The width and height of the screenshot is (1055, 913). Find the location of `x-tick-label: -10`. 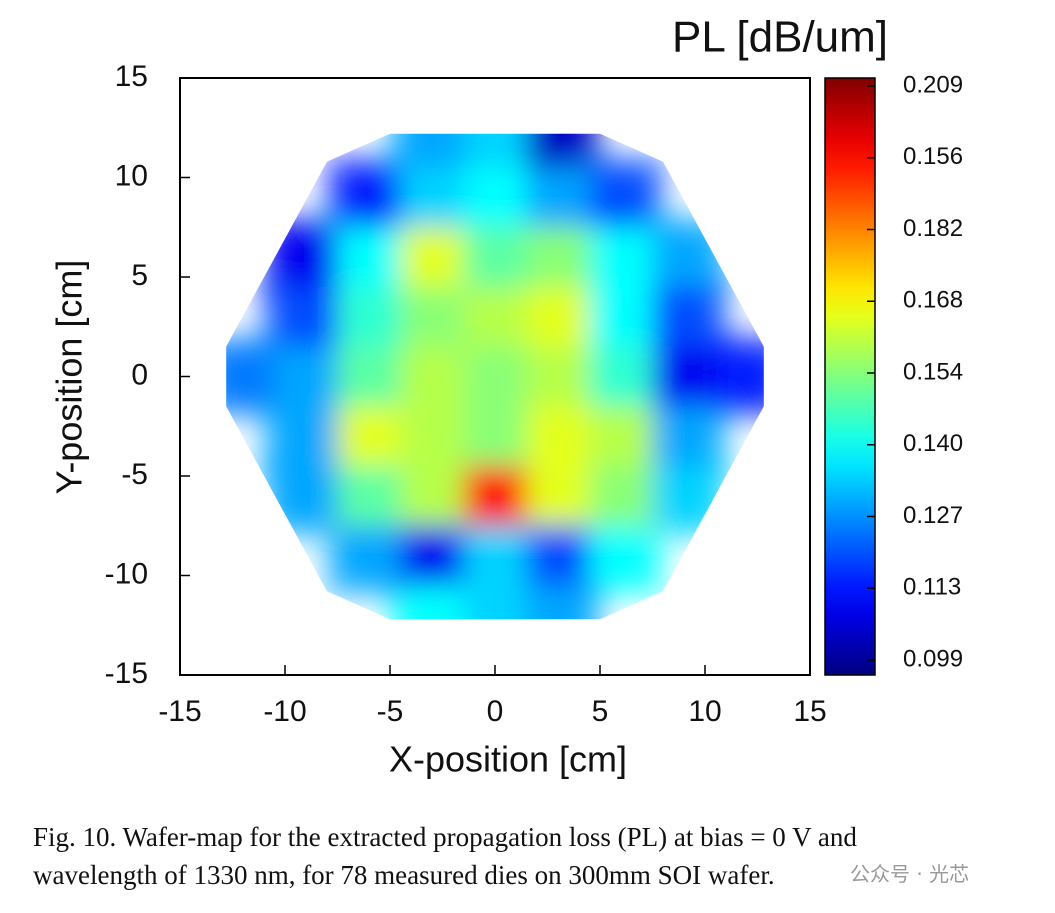

x-tick-label: -10 is located at coordinates (284, 711).